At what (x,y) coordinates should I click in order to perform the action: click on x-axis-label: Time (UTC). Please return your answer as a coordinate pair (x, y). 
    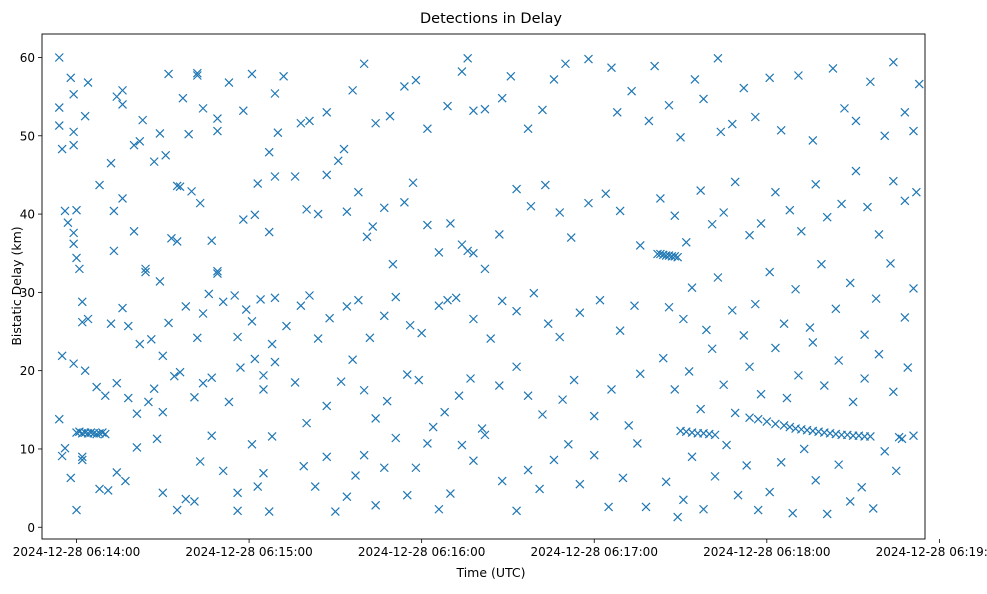
    Looking at the image, I should click on (490, 572).